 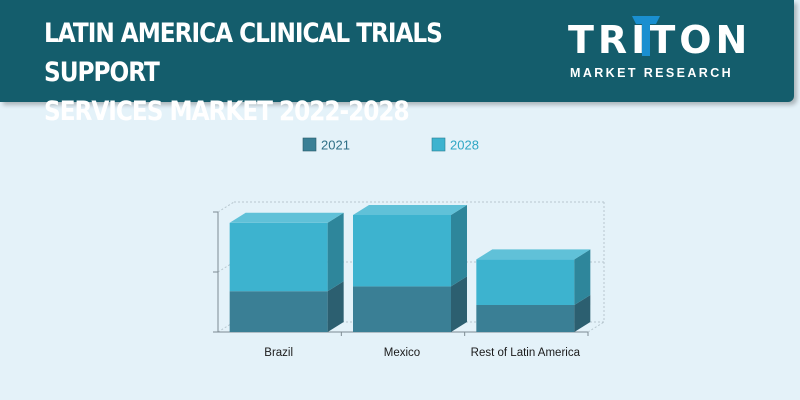 What do you see at coordinates (390, 145) in the screenshot?
I see `chart-legend: 2021 2028` at bounding box center [390, 145].